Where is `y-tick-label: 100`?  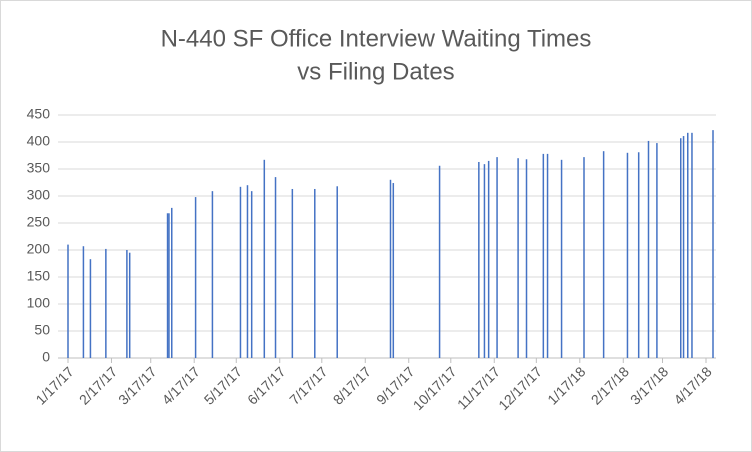 y-tick-label: 100 is located at coordinates (39, 303).